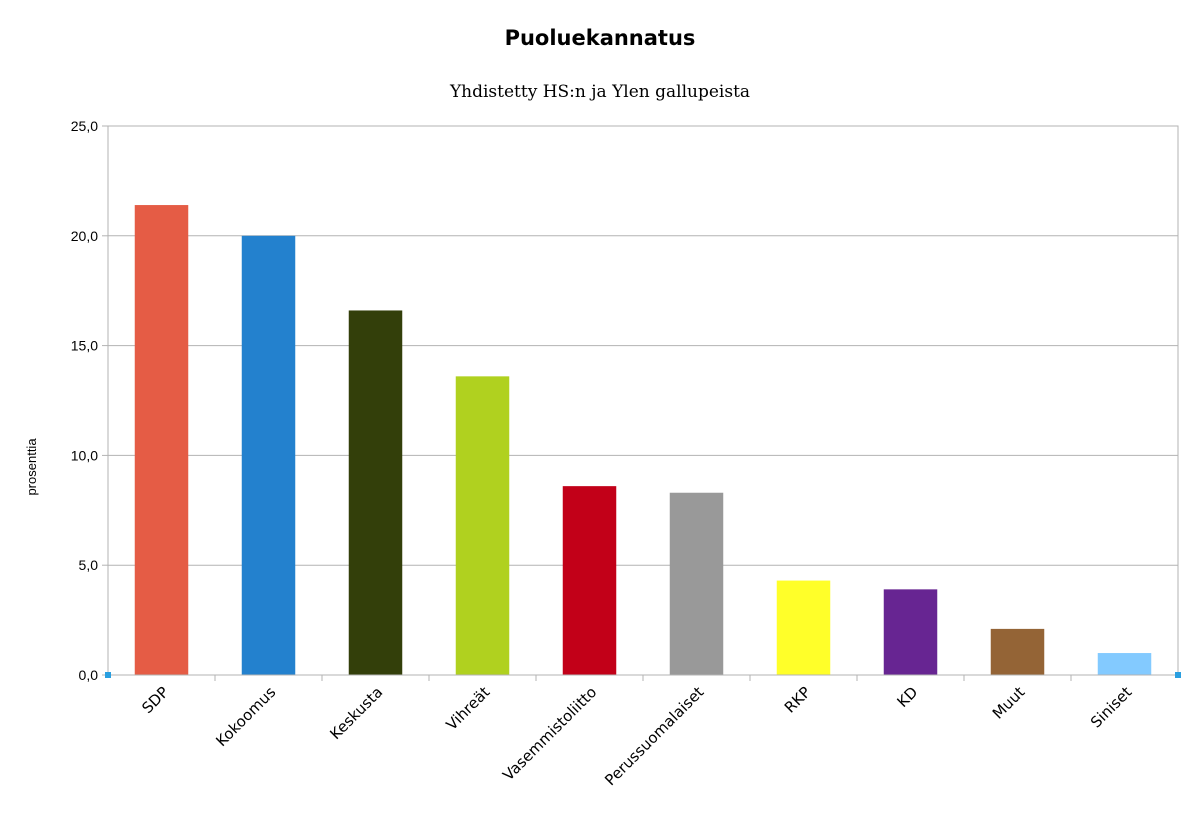  What do you see at coordinates (1009, 703) in the screenshot?
I see `x-tick-label: Muut` at bounding box center [1009, 703].